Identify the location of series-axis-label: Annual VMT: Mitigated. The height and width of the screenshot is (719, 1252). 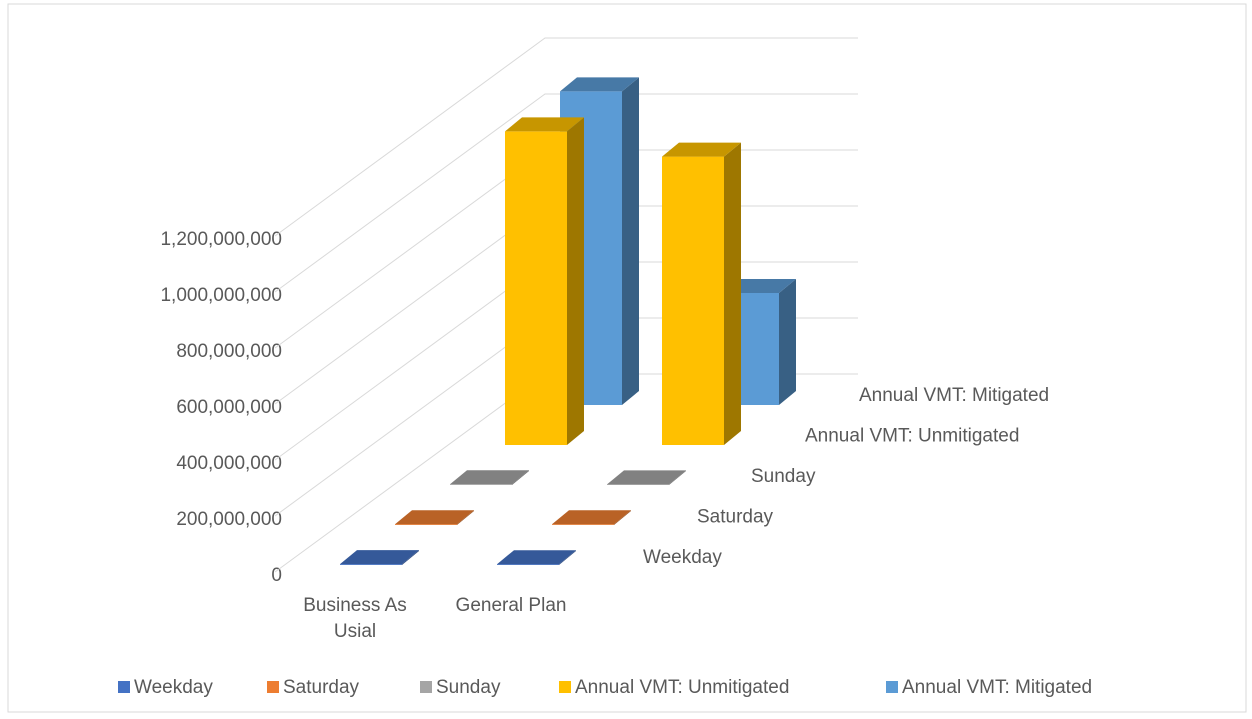
(954, 395).